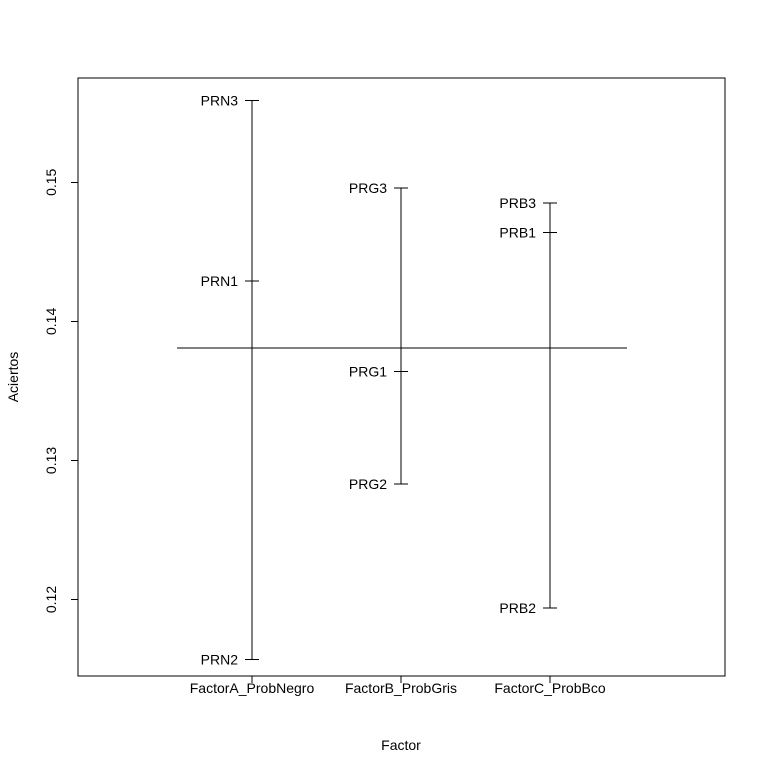 The height and width of the screenshot is (775, 766). I want to click on level-label: PRB1, so click(517, 232).